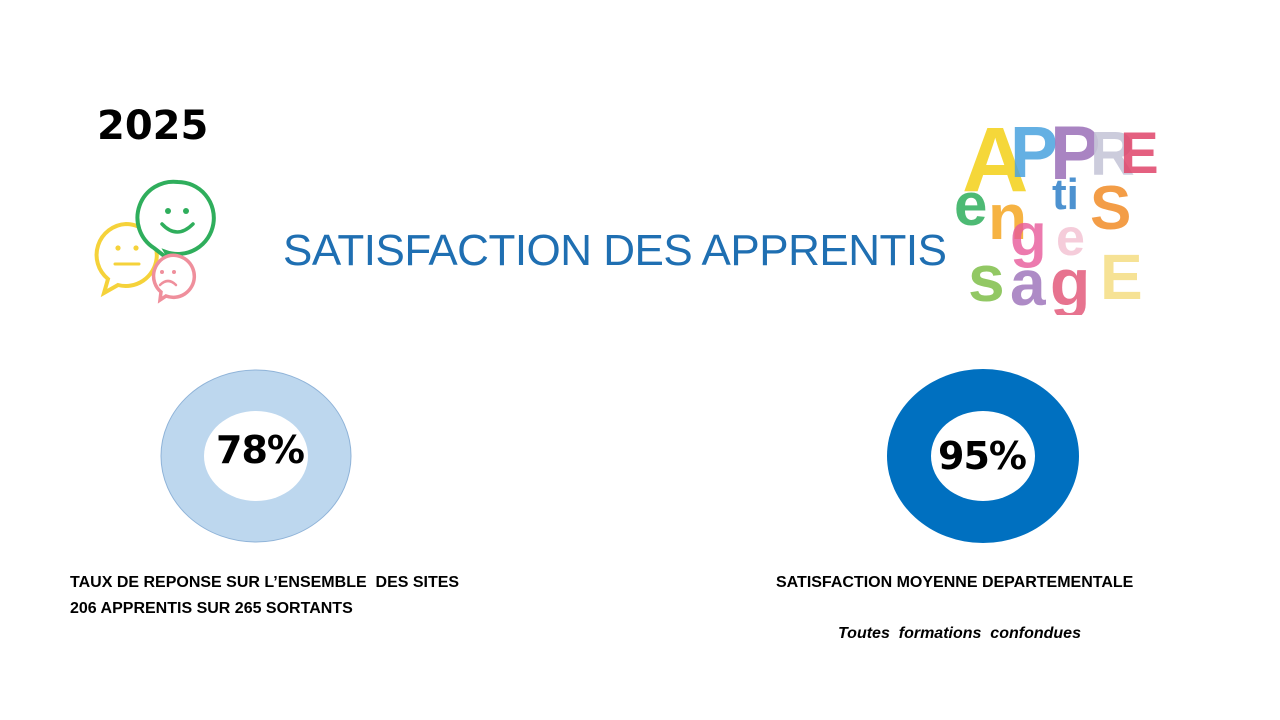  I want to click on svg-text: a, so click(1028, 281).